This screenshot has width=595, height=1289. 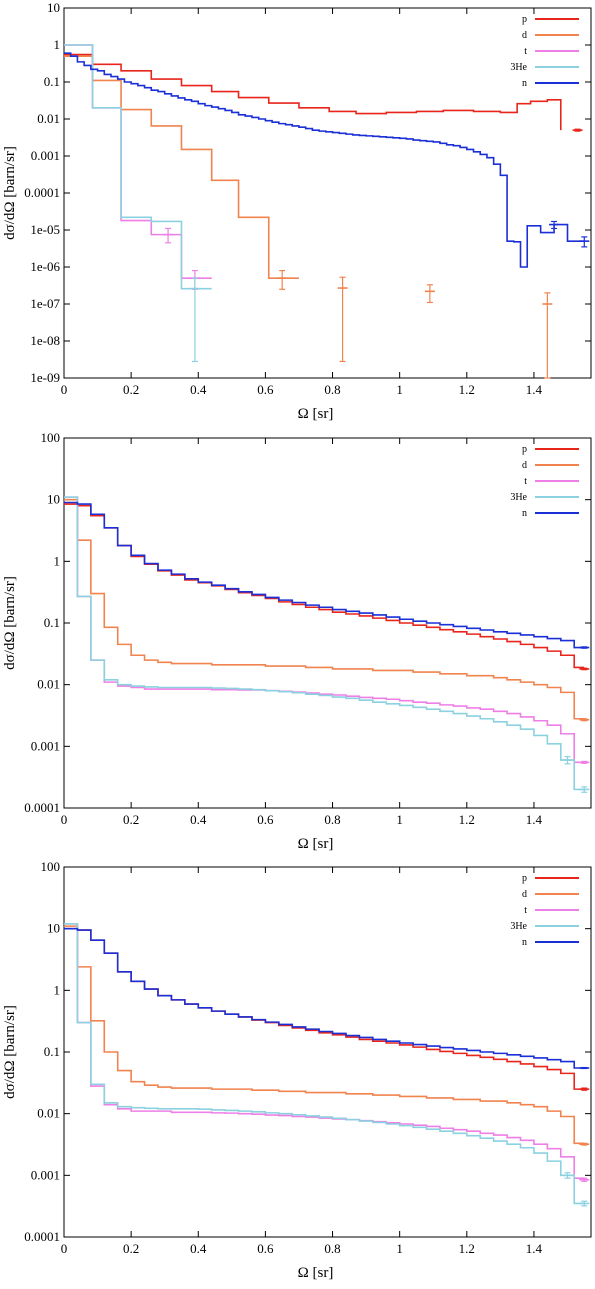 What do you see at coordinates (45, 229) in the screenshot?
I see `y-tick-label: 1e-05` at bounding box center [45, 229].